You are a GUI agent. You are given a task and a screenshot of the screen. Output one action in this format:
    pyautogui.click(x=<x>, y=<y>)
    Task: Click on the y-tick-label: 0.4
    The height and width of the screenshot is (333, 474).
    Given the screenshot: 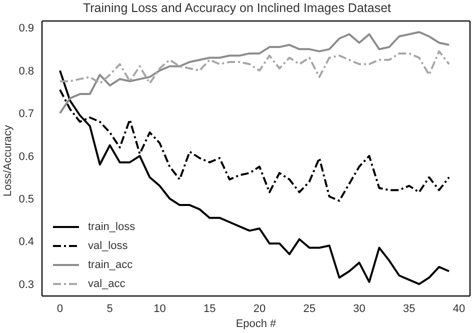 What is the action you would take?
    pyautogui.click(x=26, y=242)
    